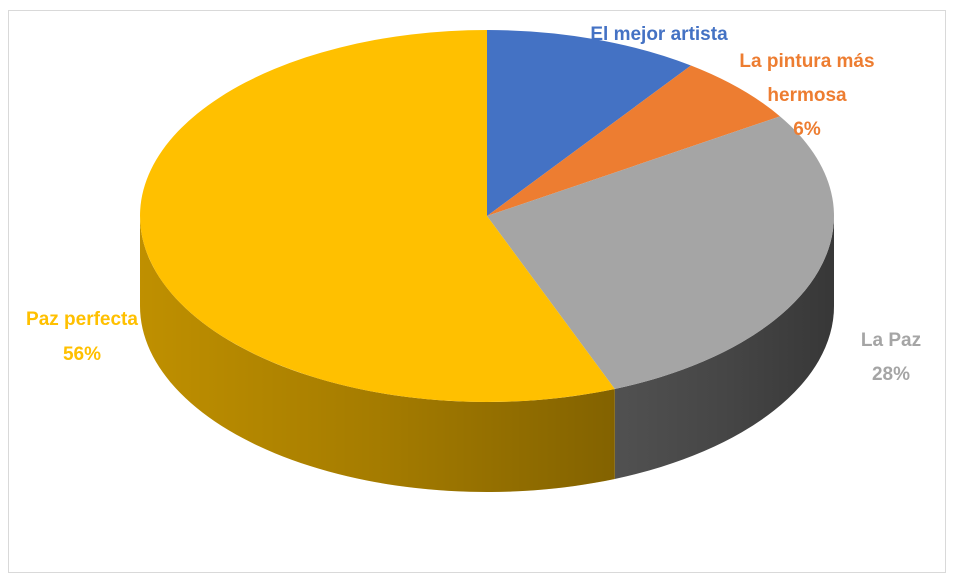 This screenshot has width=956, height=581. I want to click on pie-slice-la-pintura-mas-hermosa, so click(633, 141).